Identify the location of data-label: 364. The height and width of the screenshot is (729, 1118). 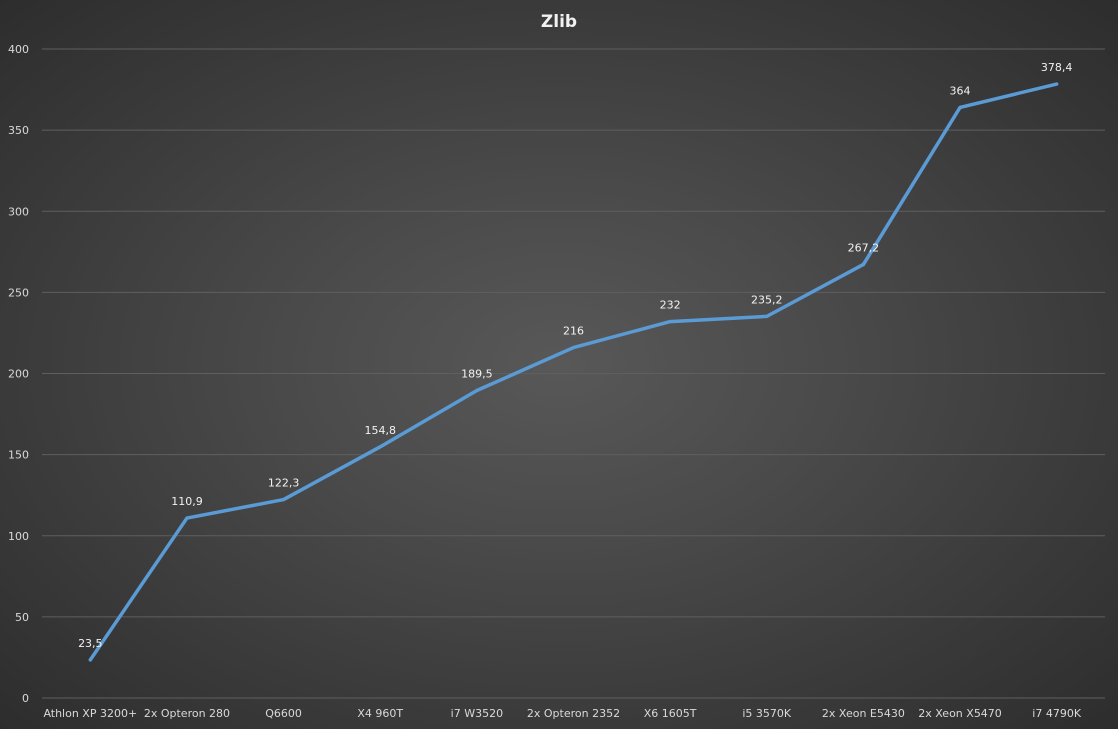
(960, 90).